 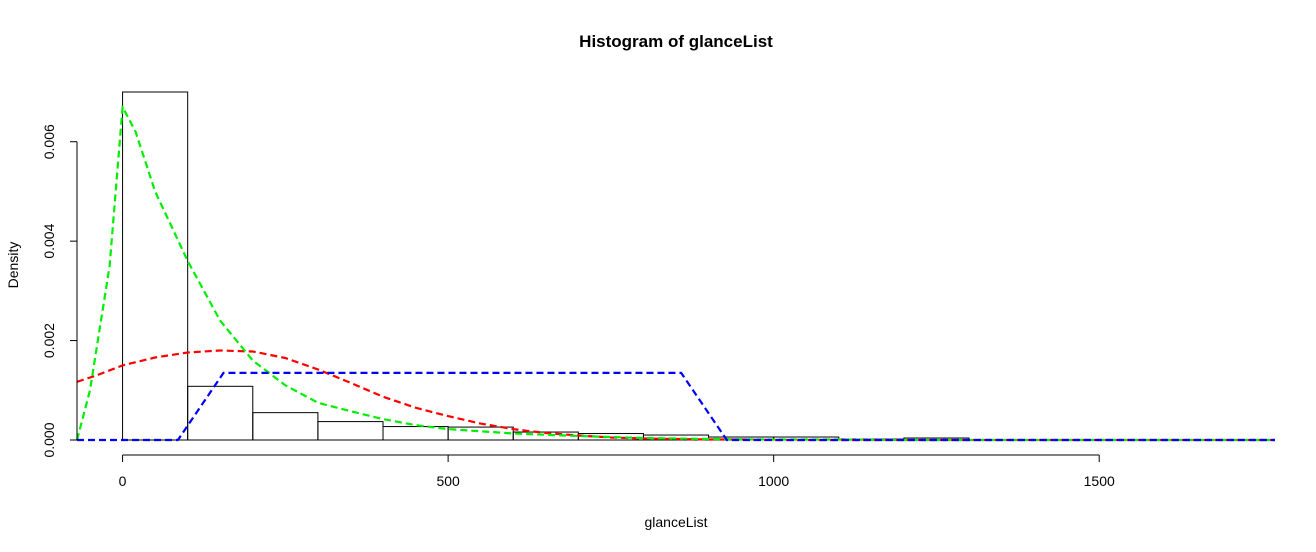 What do you see at coordinates (49, 439) in the screenshot?
I see `y-tick-label: 0.000` at bounding box center [49, 439].